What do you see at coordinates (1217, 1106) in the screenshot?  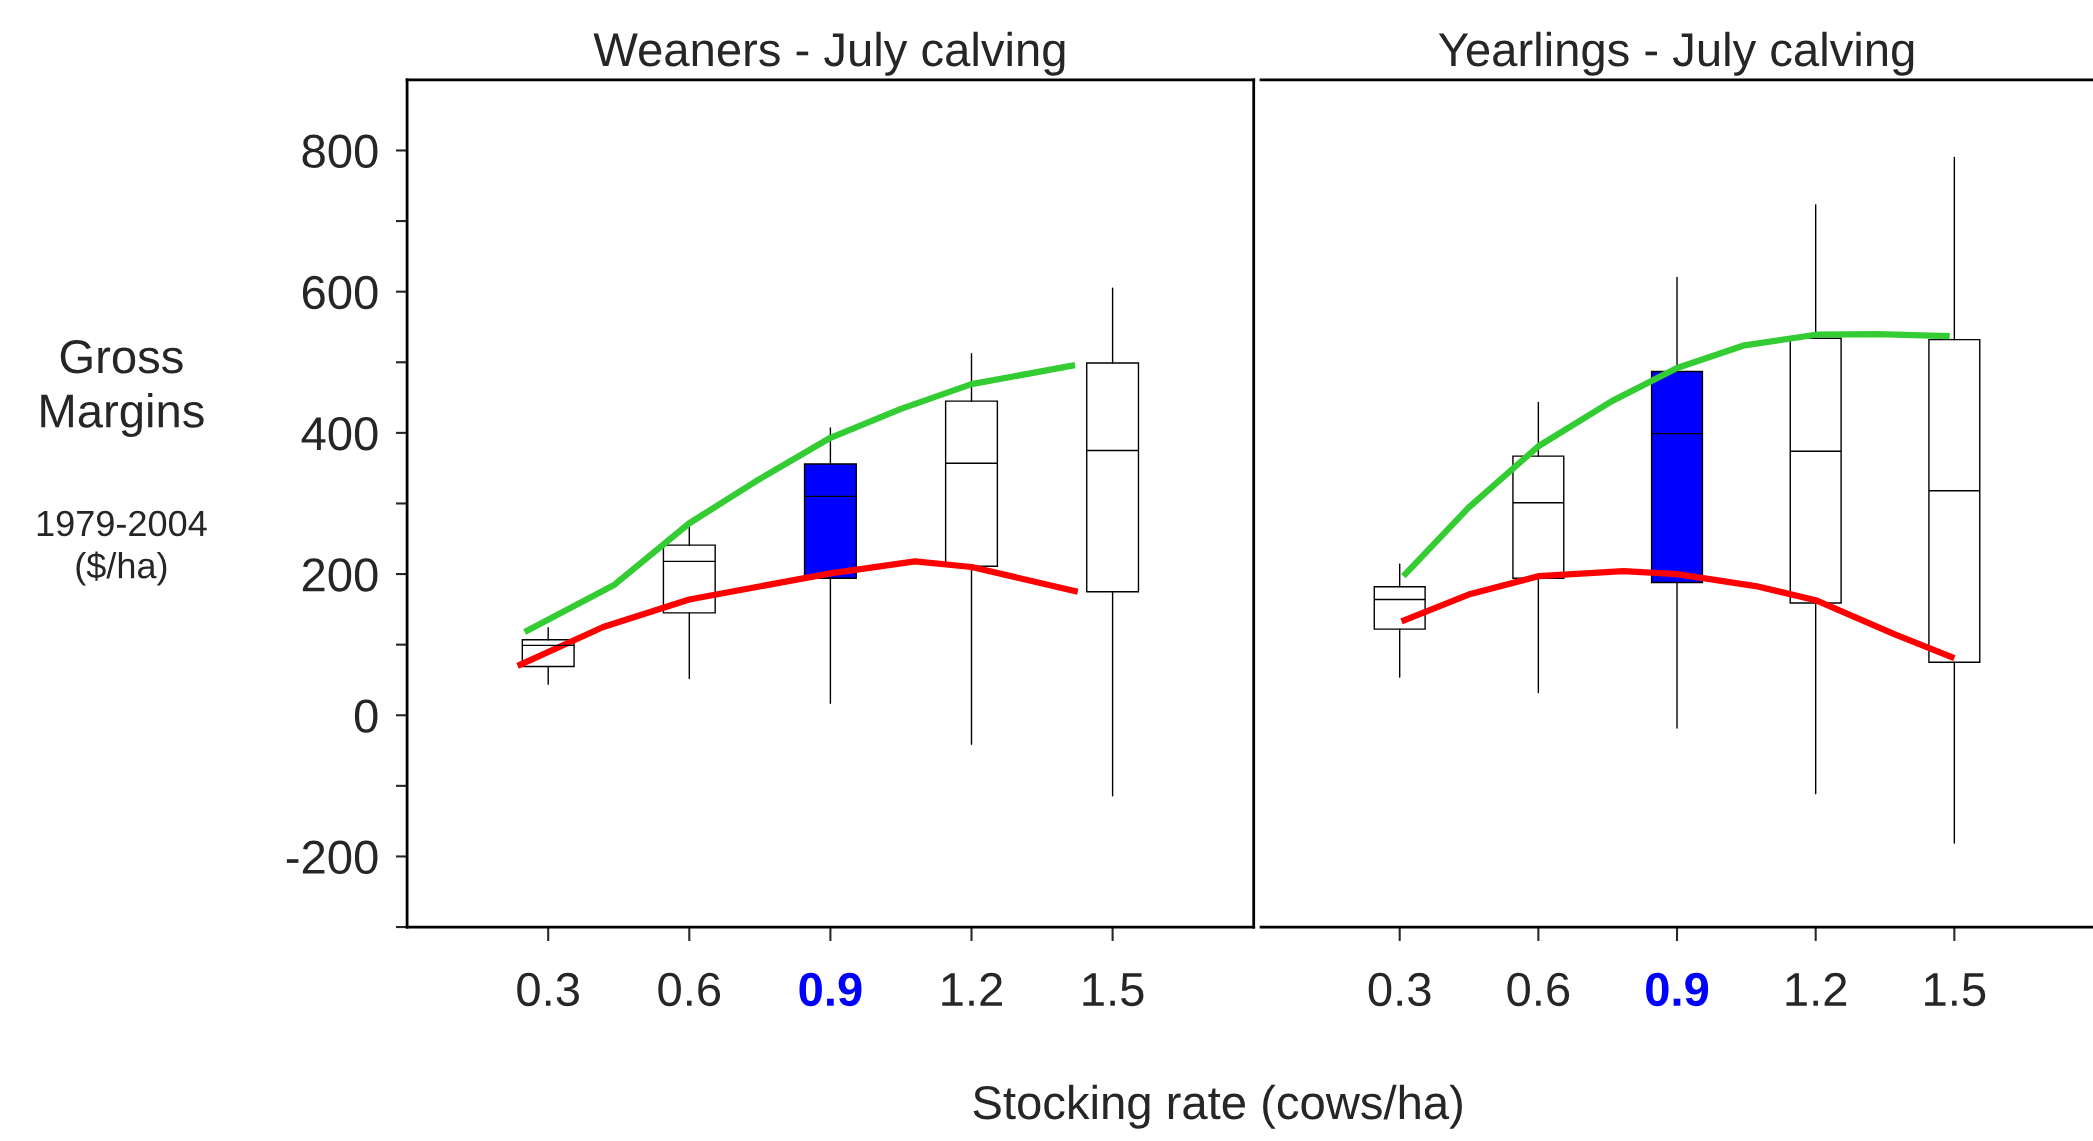 I see `x-axis-title: Stocking rate (cows/ha)` at bounding box center [1217, 1106].